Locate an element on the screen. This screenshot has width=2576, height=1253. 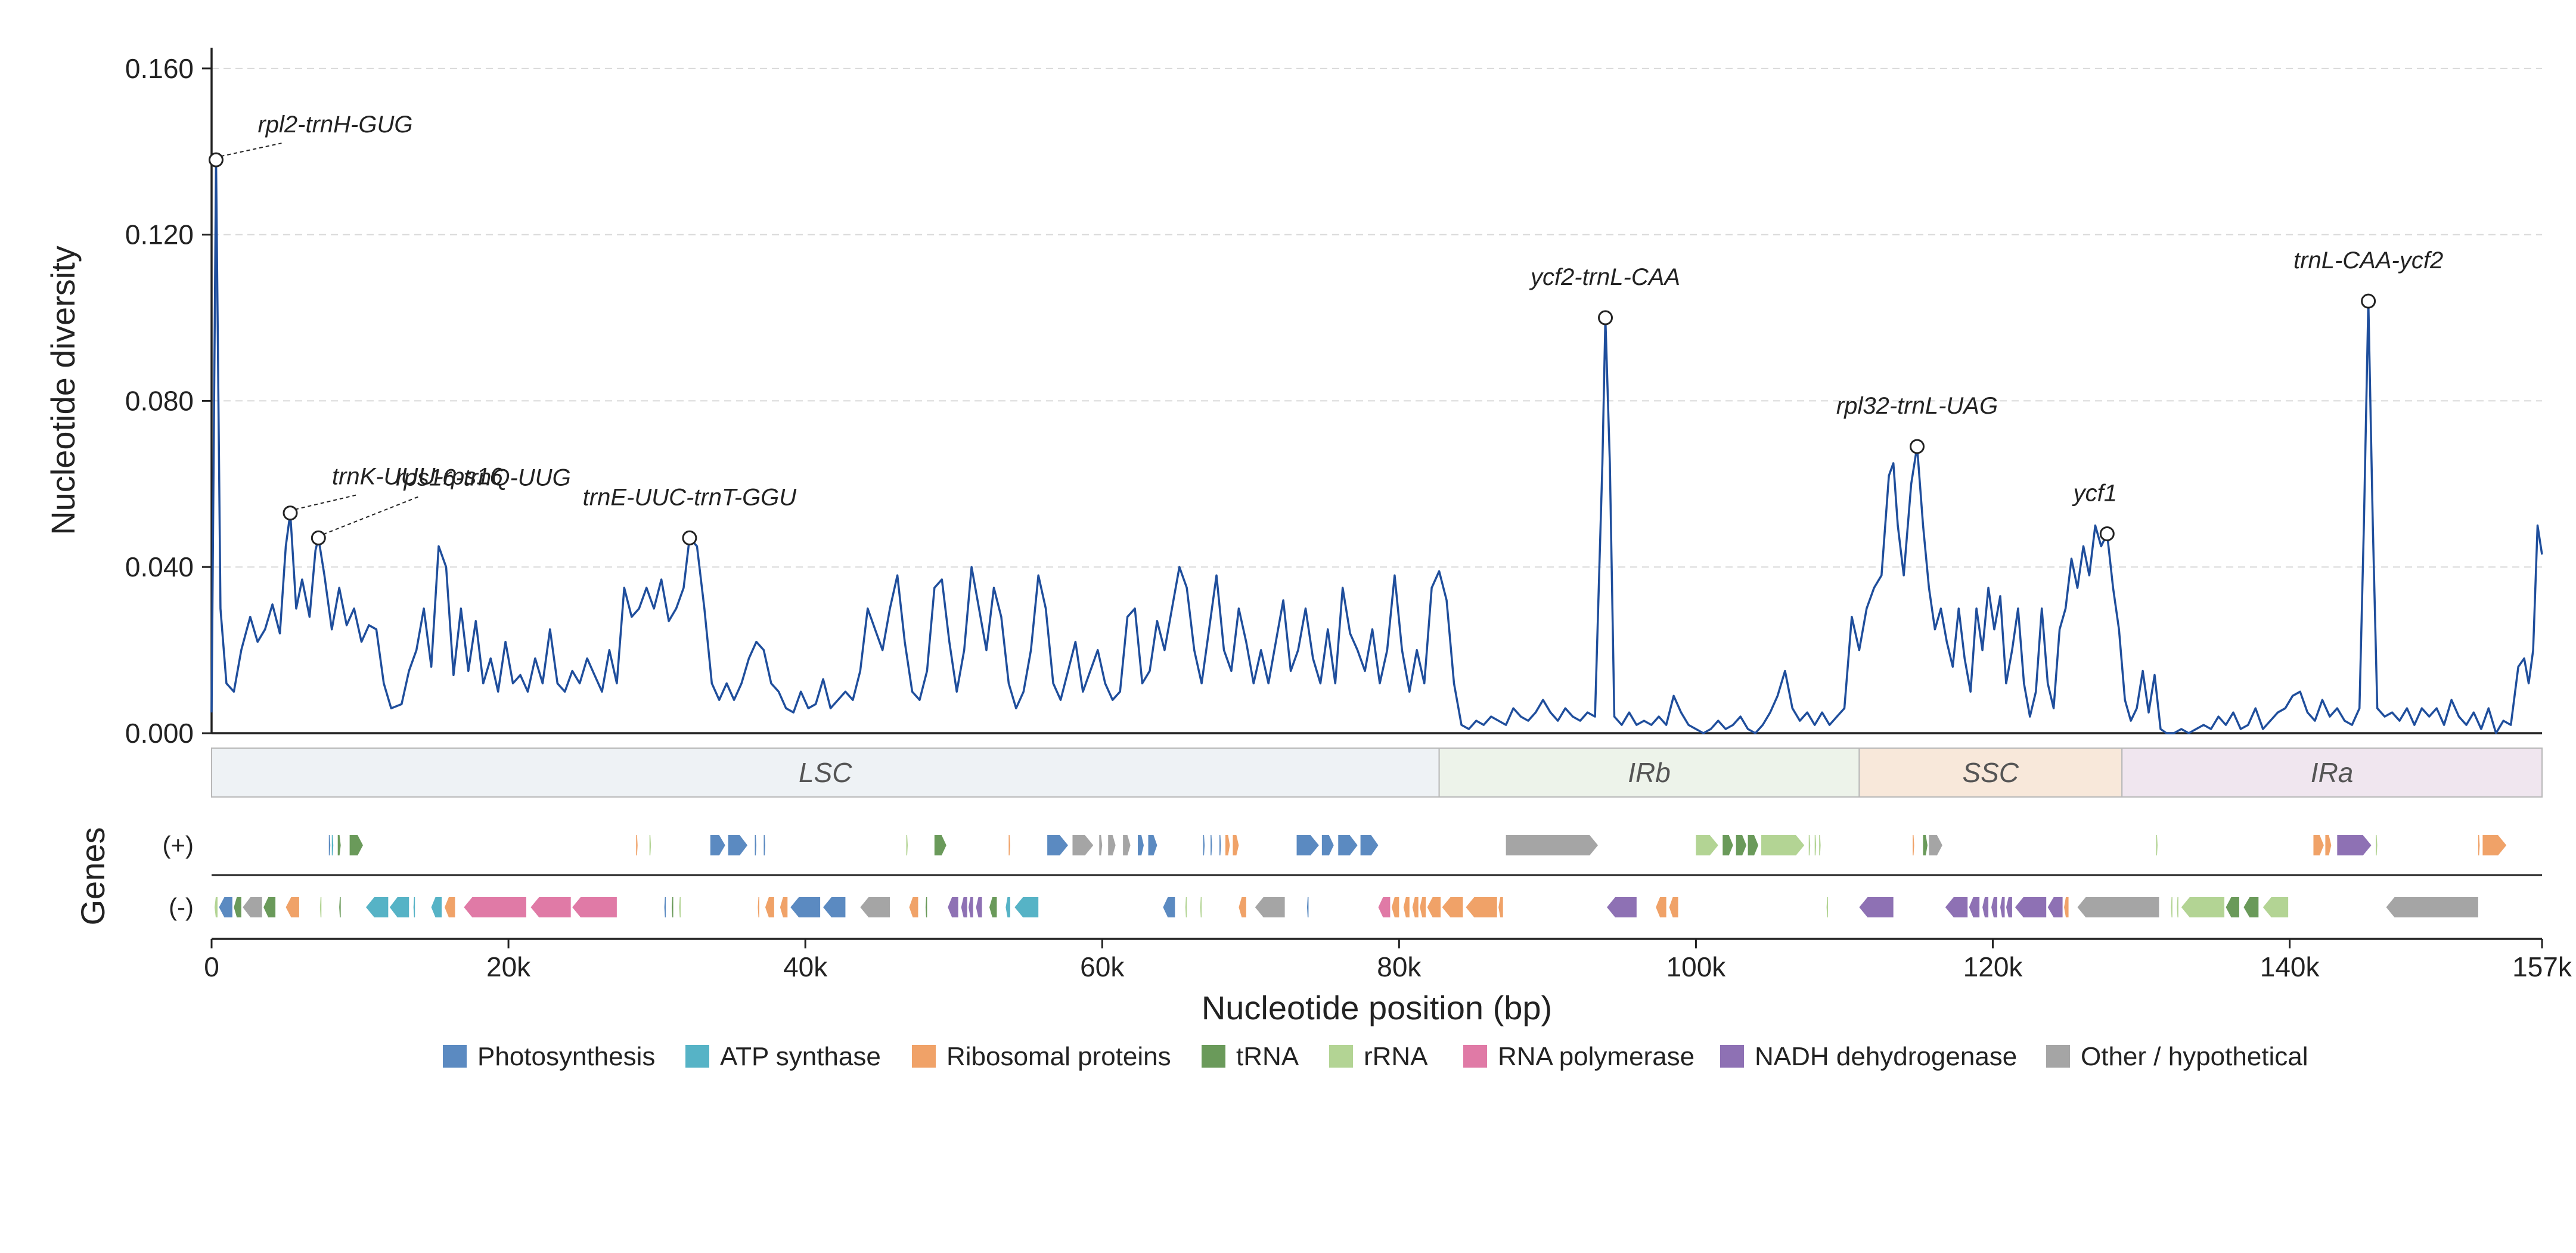
region-label: IRb is located at coordinates (1650, 772).